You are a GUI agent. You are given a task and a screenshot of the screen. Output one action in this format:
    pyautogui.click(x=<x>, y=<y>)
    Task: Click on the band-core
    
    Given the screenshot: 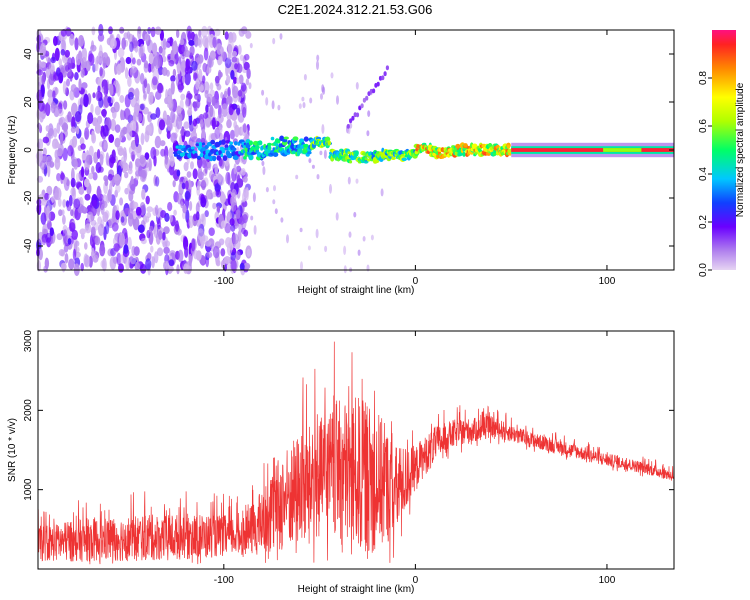 What is the action you would take?
    pyautogui.click(x=592, y=150)
    